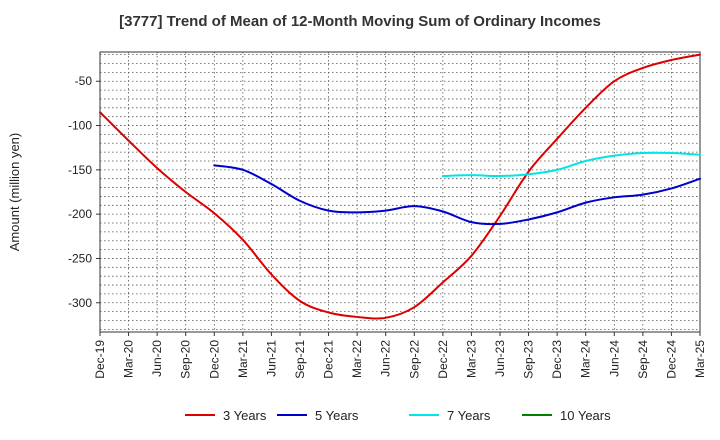  Describe the element at coordinates (500, 358) in the screenshot. I see `x-tick-label: Jun-23` at that location.